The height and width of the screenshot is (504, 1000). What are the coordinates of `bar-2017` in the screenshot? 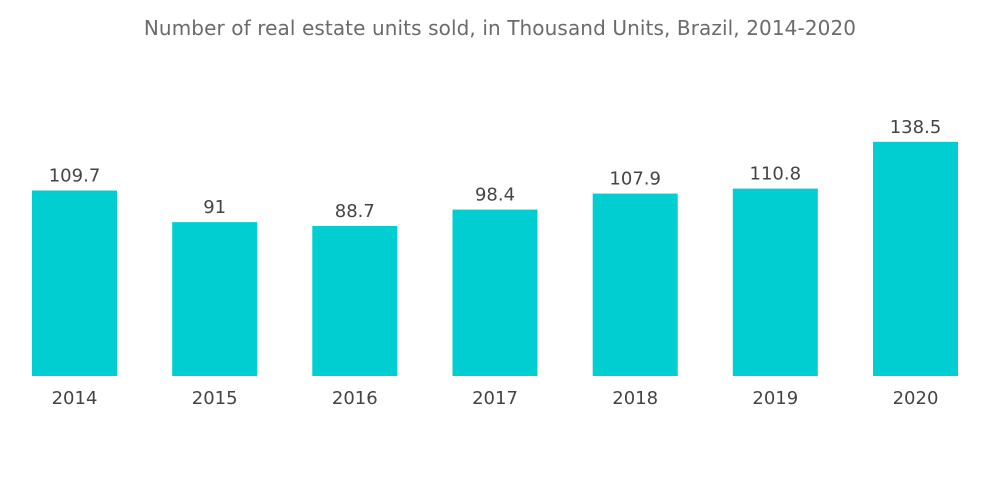 It's located at (495, 292).